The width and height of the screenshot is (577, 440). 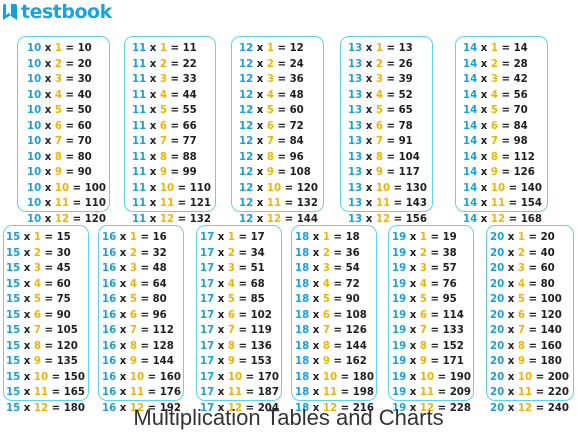 I want to click on table-row: 13 x 2 = 26, so click(x=390, y=65).